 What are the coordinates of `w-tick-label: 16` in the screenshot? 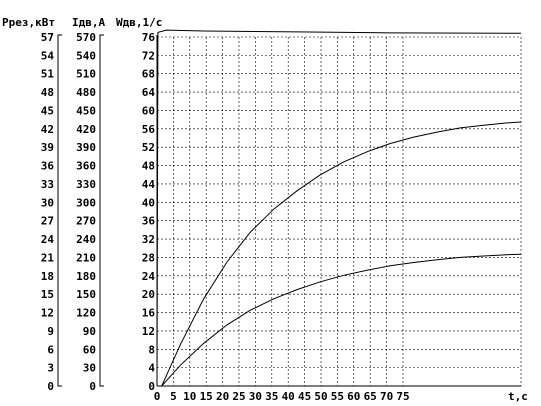 It's located at (149, 313).